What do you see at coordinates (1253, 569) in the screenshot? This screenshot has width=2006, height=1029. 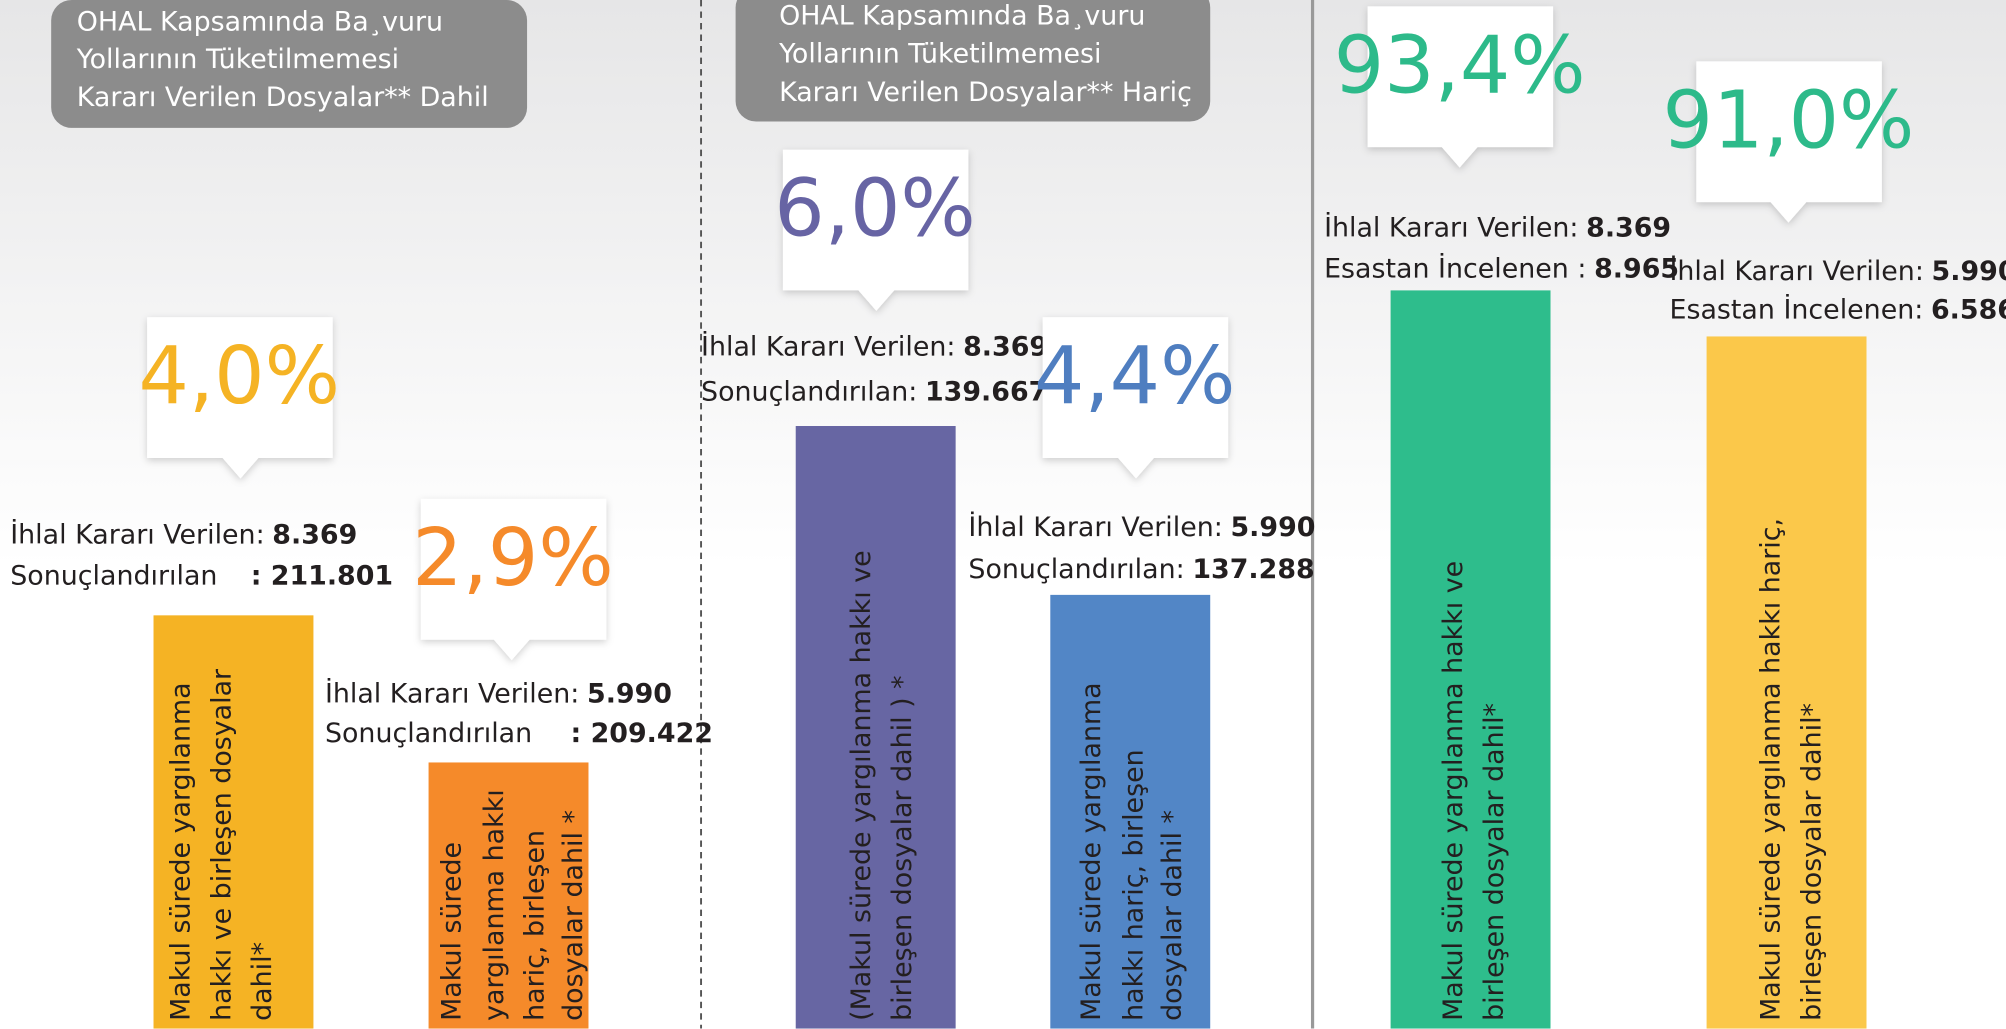 I see `info-value: 137.288` at bounding box center [1253, 569].